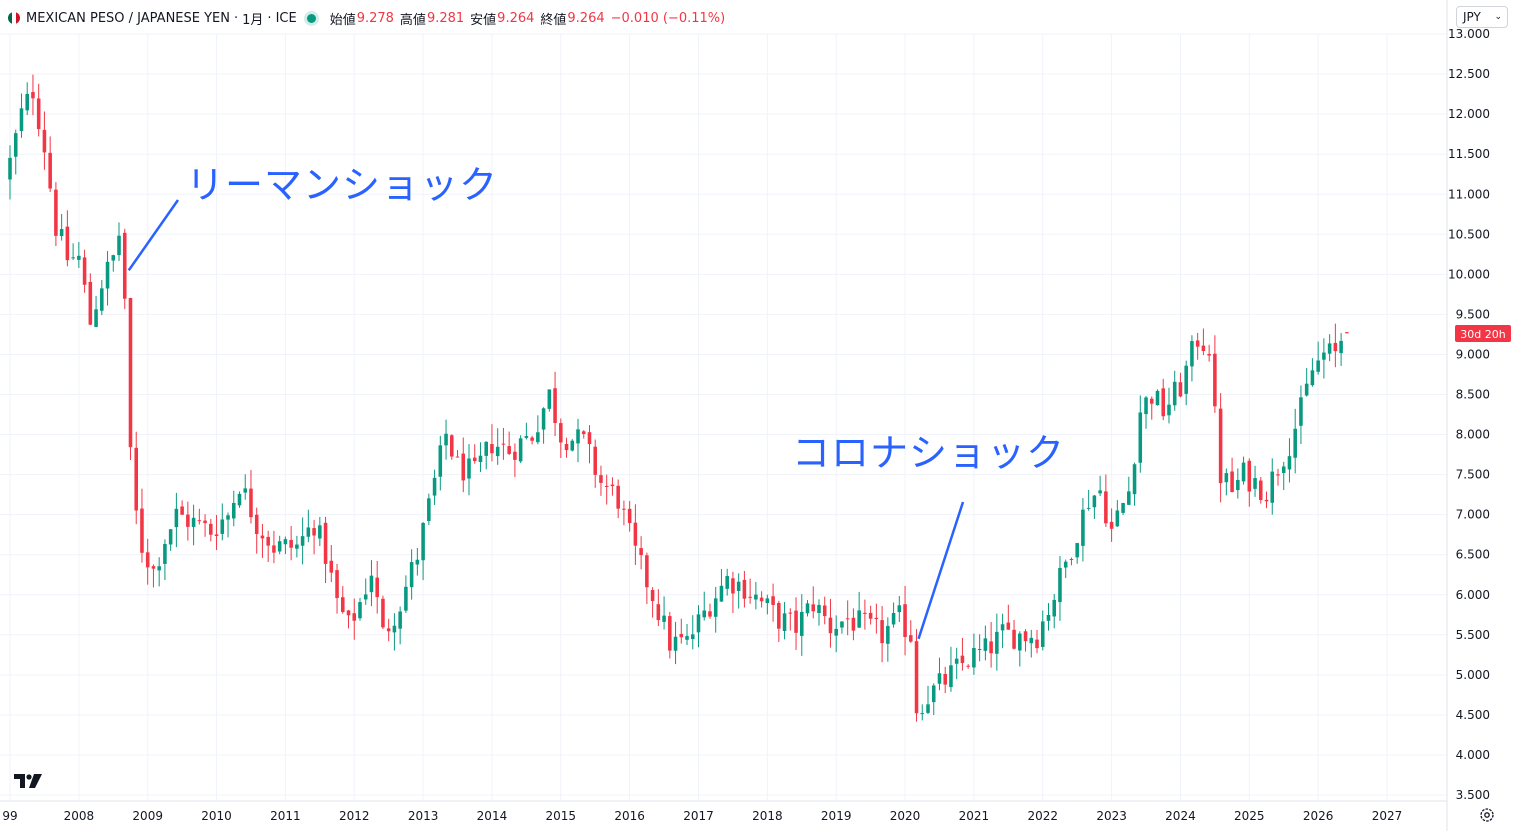  I want to click on low-value: 9.264, so click(516, 18).